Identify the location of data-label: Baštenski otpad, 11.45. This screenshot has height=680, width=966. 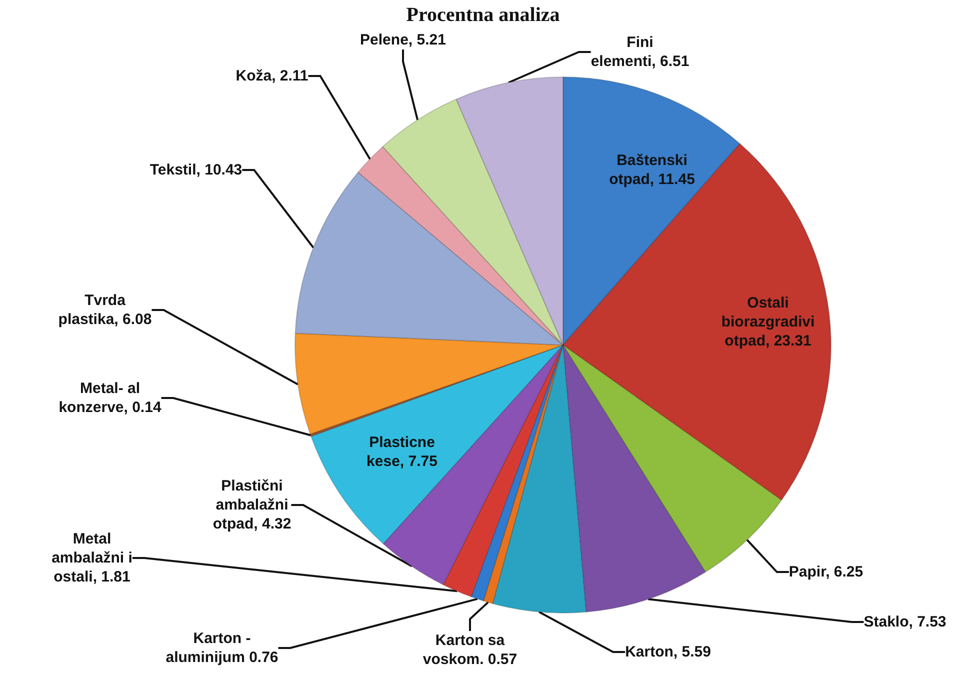
(652, 170).